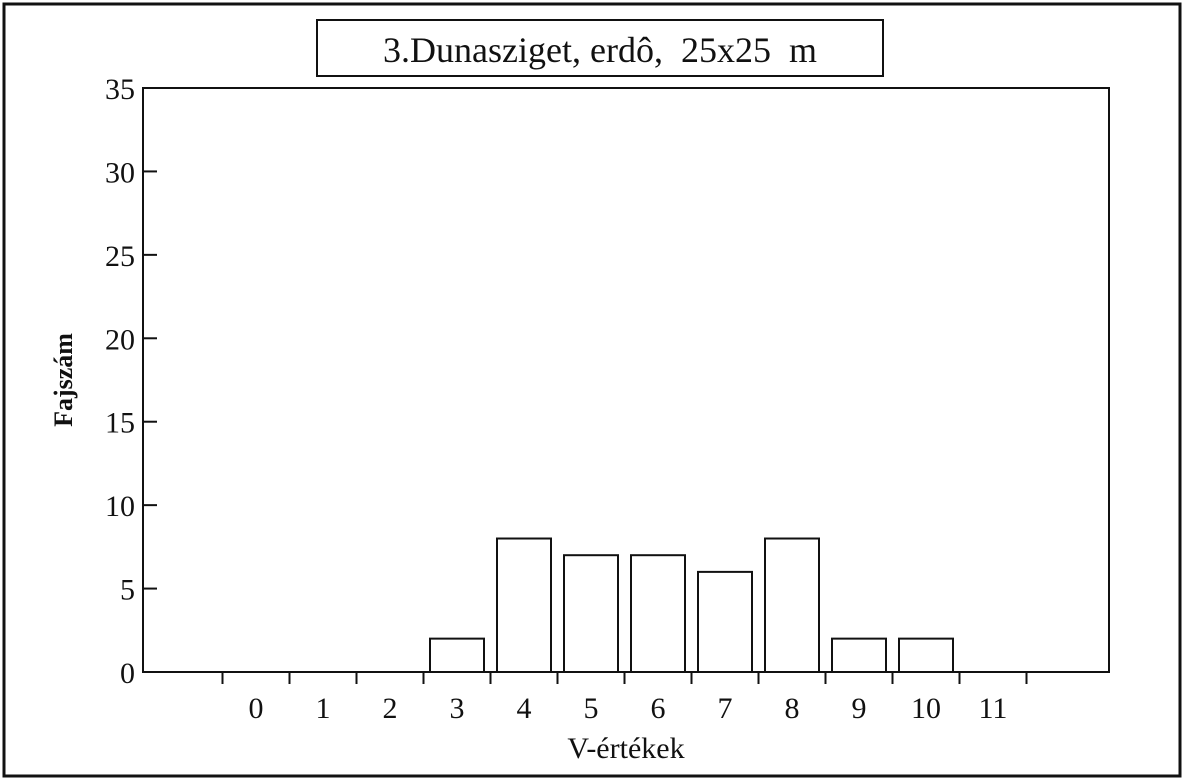  What do you see at coordinates (993, 708) in the screenshot?
I see `x-tick-label: 11` at bounding box center [993, 708].